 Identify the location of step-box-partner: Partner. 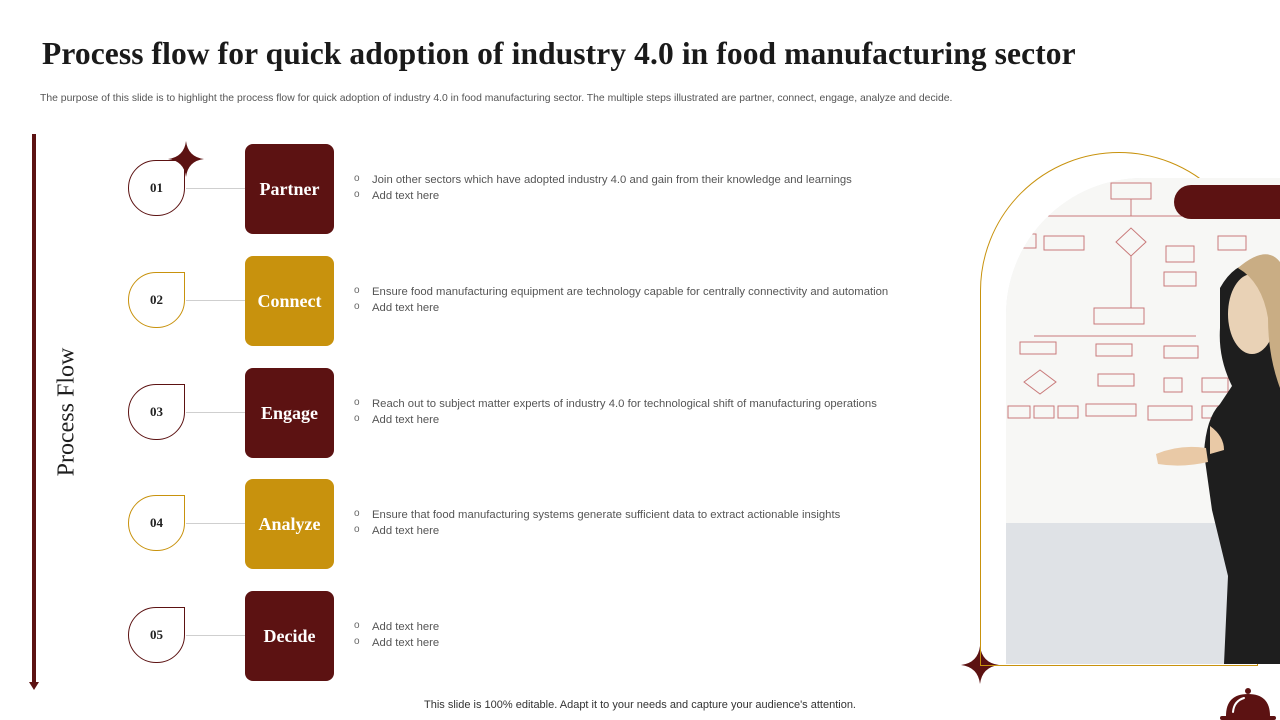
(289, 189).